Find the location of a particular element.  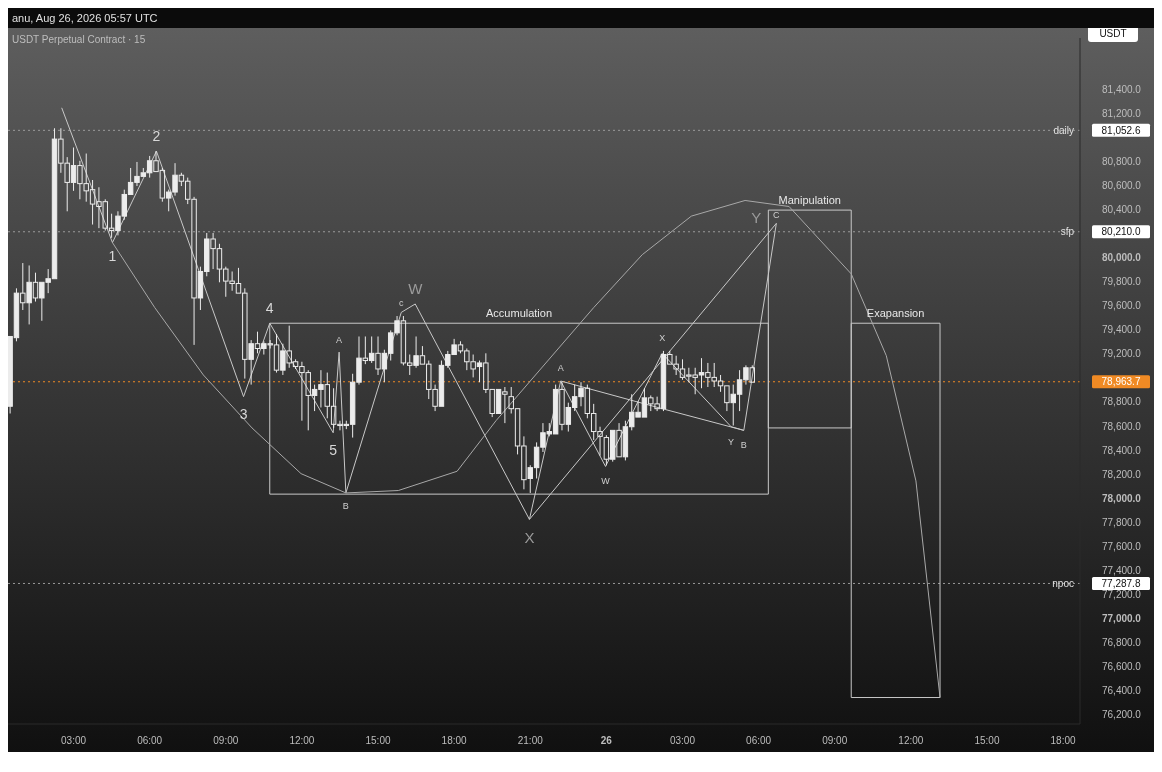

y-tick-label: 76,400.0 is located at coordinates (1122, 691).